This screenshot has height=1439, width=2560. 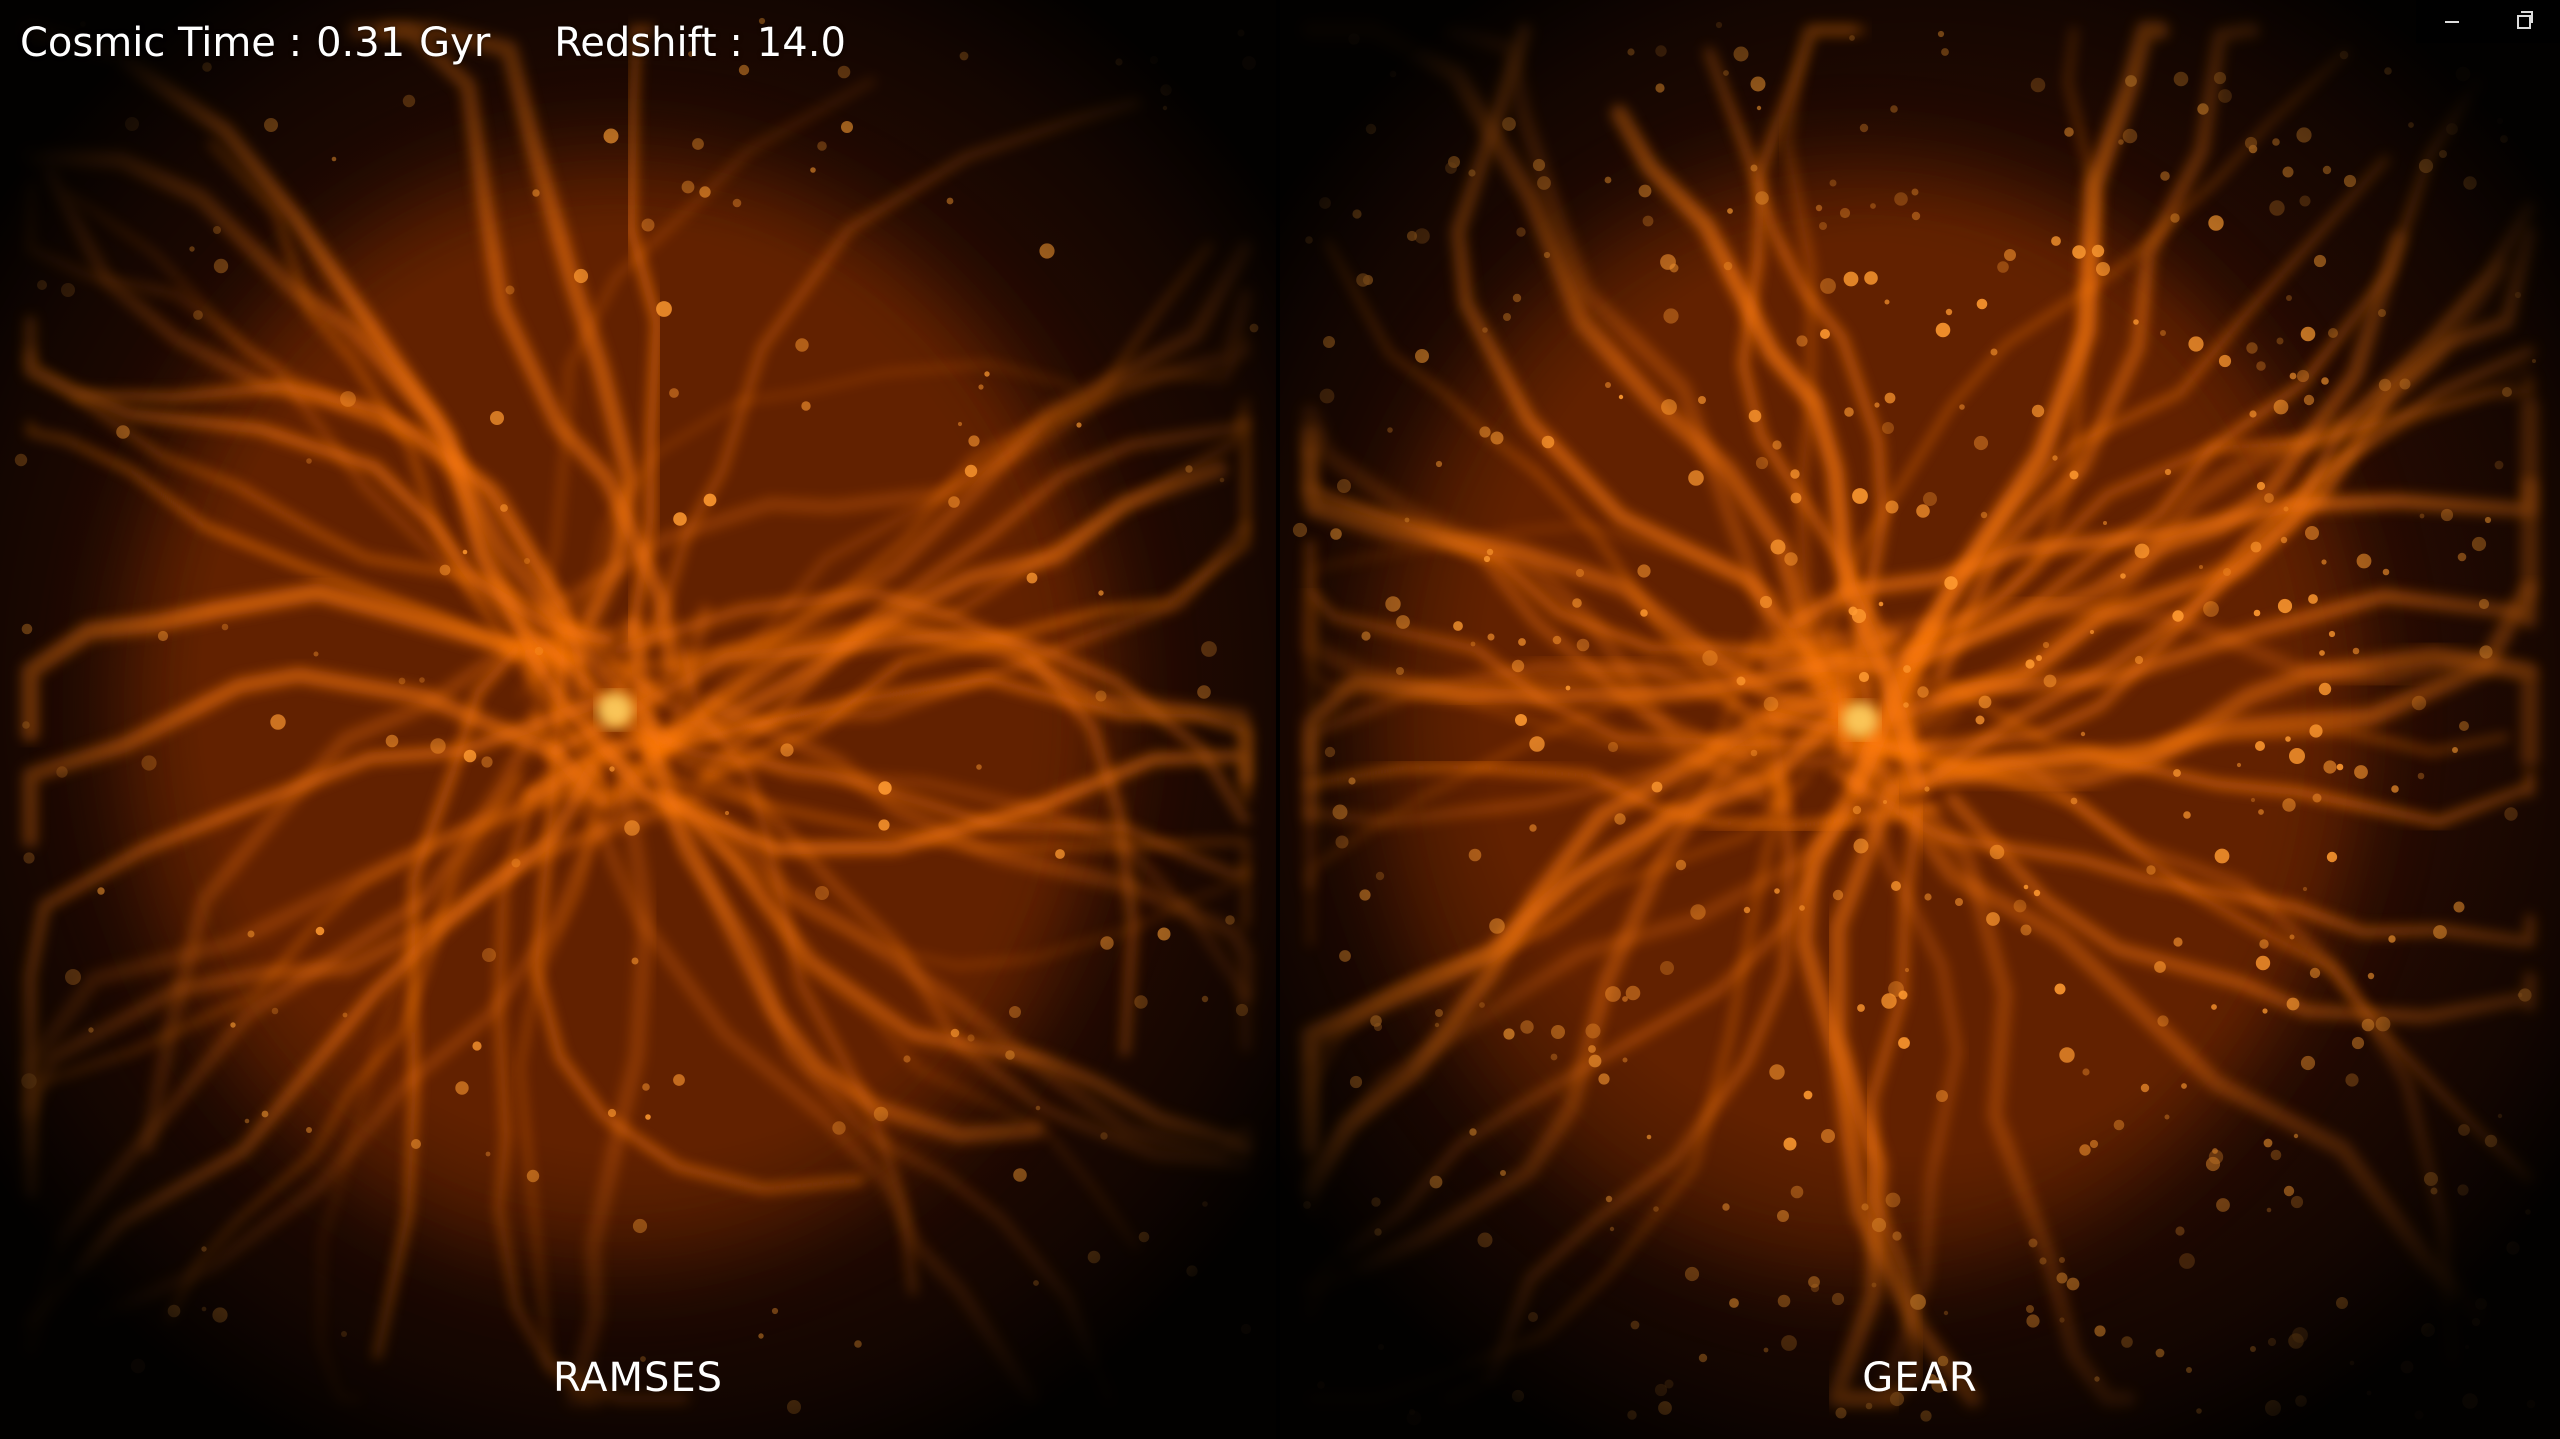 What do you see at coordinates (2524, 22) in the screenshot?
I see `restore-button` at bounding box center [2524, 22].